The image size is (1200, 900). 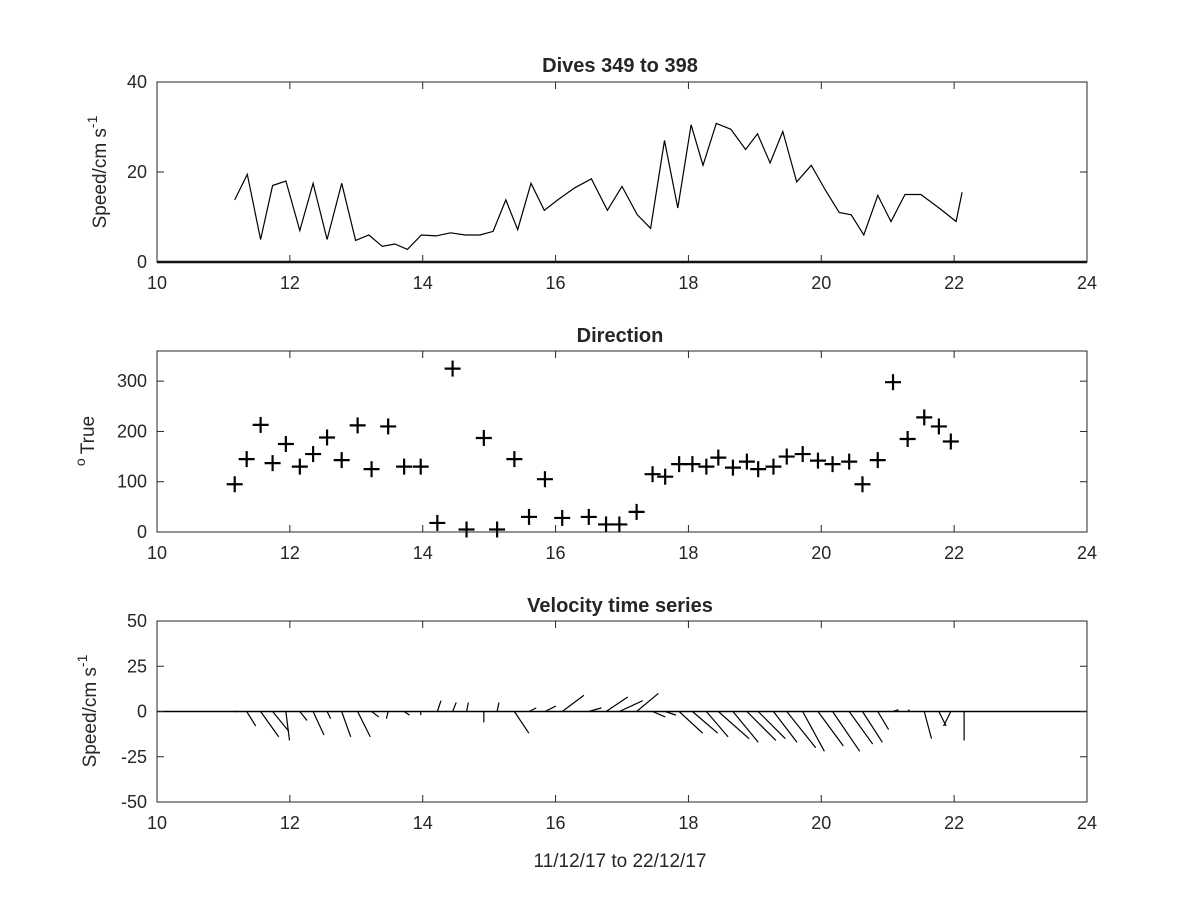 What do you see at coordinates (157, 283) in the screenshot?
I see `speed-xtick-label: 10` at bounding box center [157, 283].